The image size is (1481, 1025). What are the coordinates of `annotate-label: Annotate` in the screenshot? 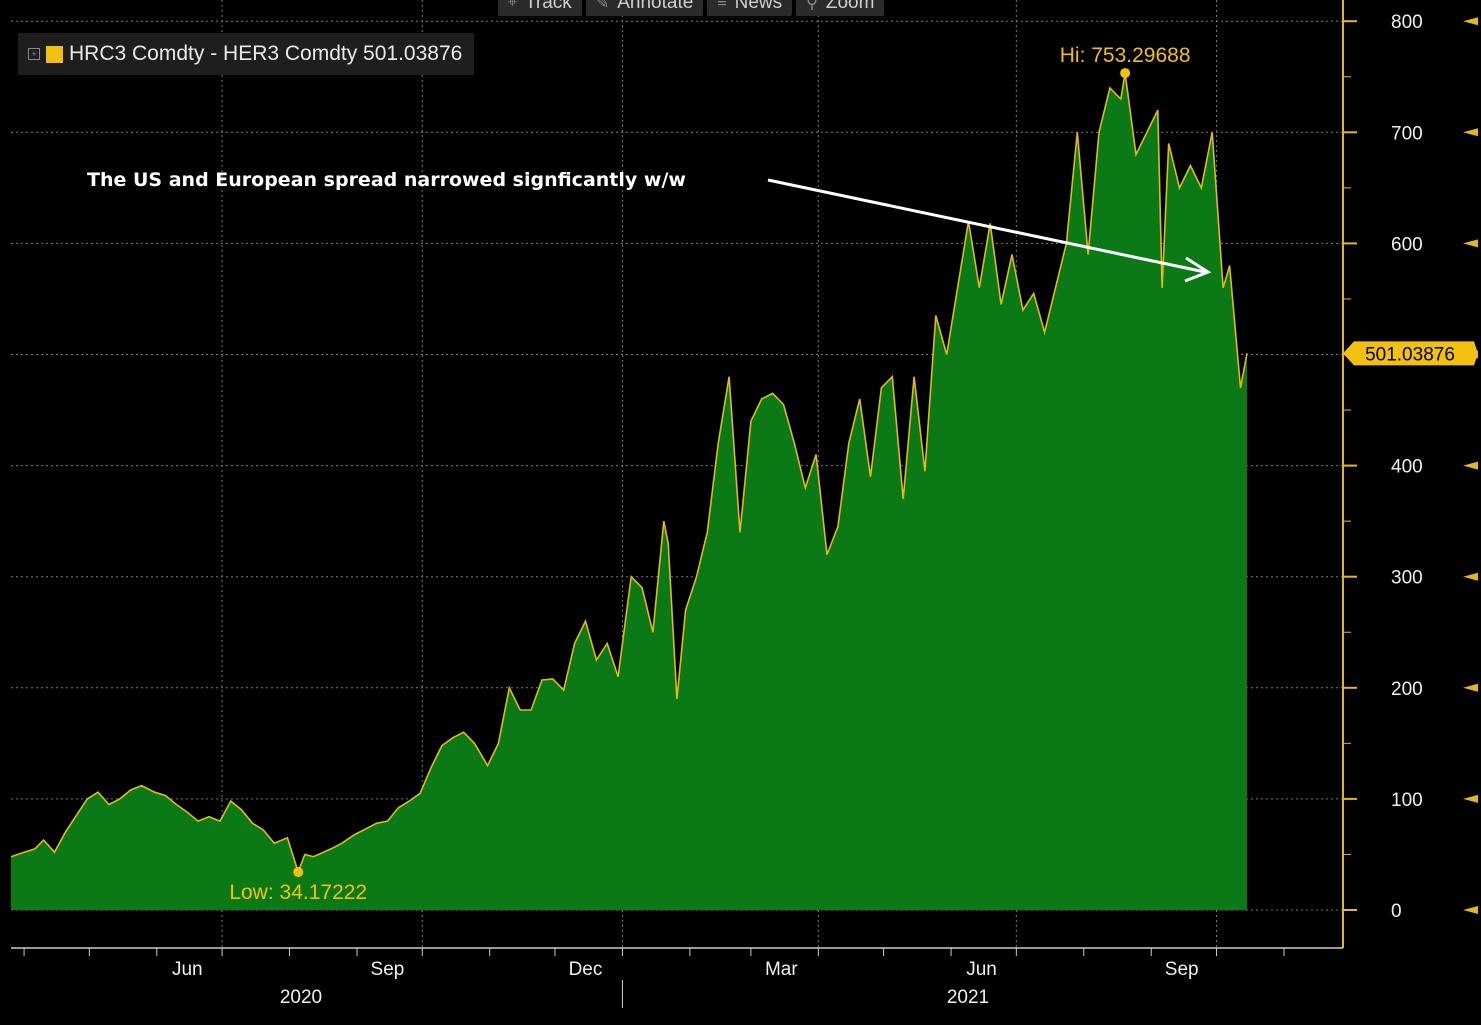 It's located at (655, 6).